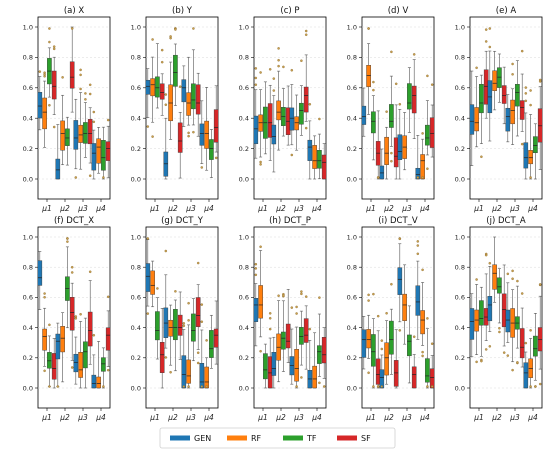 The image size is (550, 453). What do you see at coordinates (460, 119) in the screenshot?
I see `y-tick-label: 0.4` at bounding box center [460, 119].